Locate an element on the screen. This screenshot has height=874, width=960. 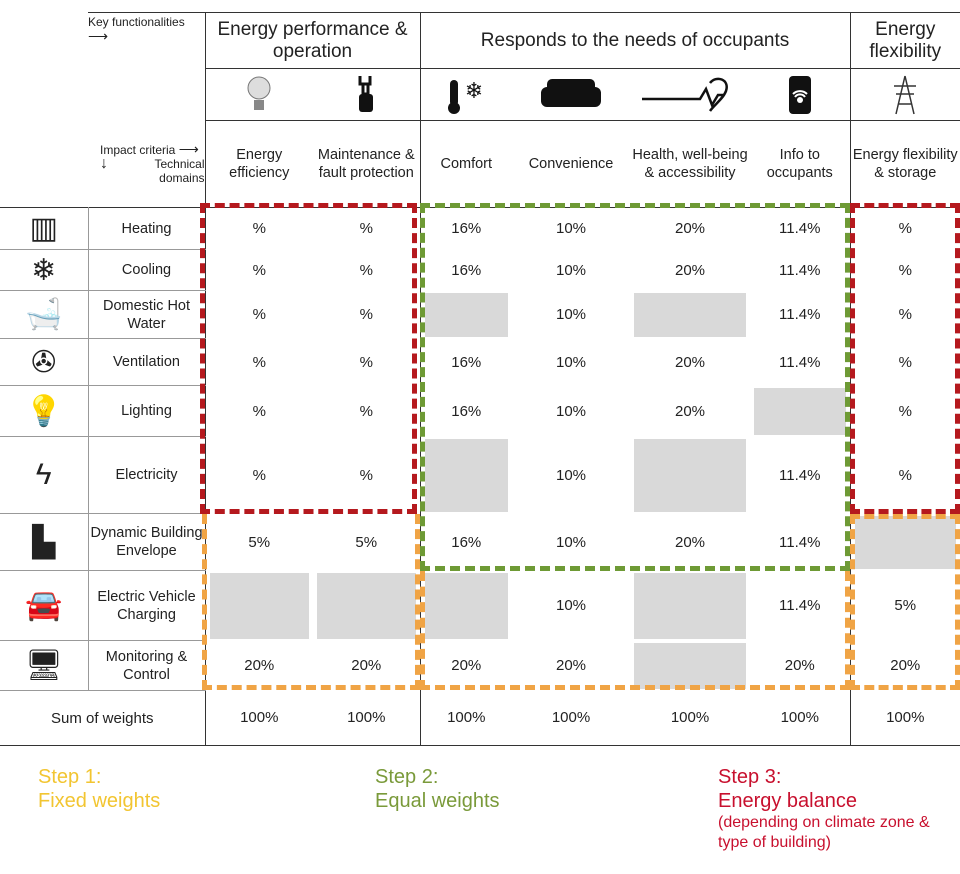
table-row: ▥ Heating%% 16% 10% 20% 11.4%% is located at coordinates (480, 228).